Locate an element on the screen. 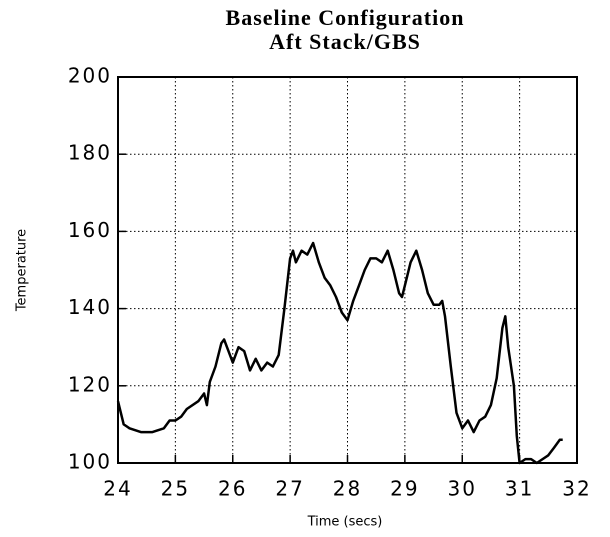  x-tick-label: 28 is located at coordinates (347, 489).